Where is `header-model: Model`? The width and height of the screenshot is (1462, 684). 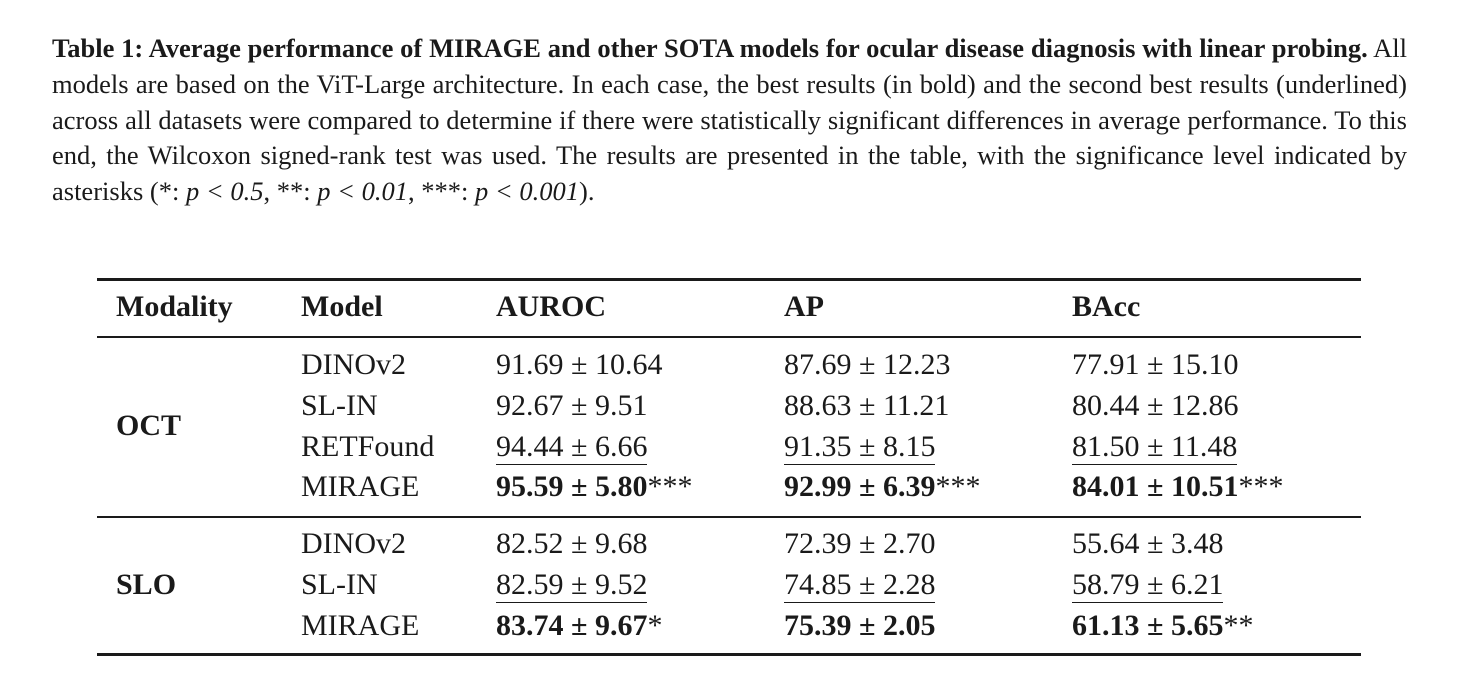 header-model: Model is located at coordinates (342, 306).